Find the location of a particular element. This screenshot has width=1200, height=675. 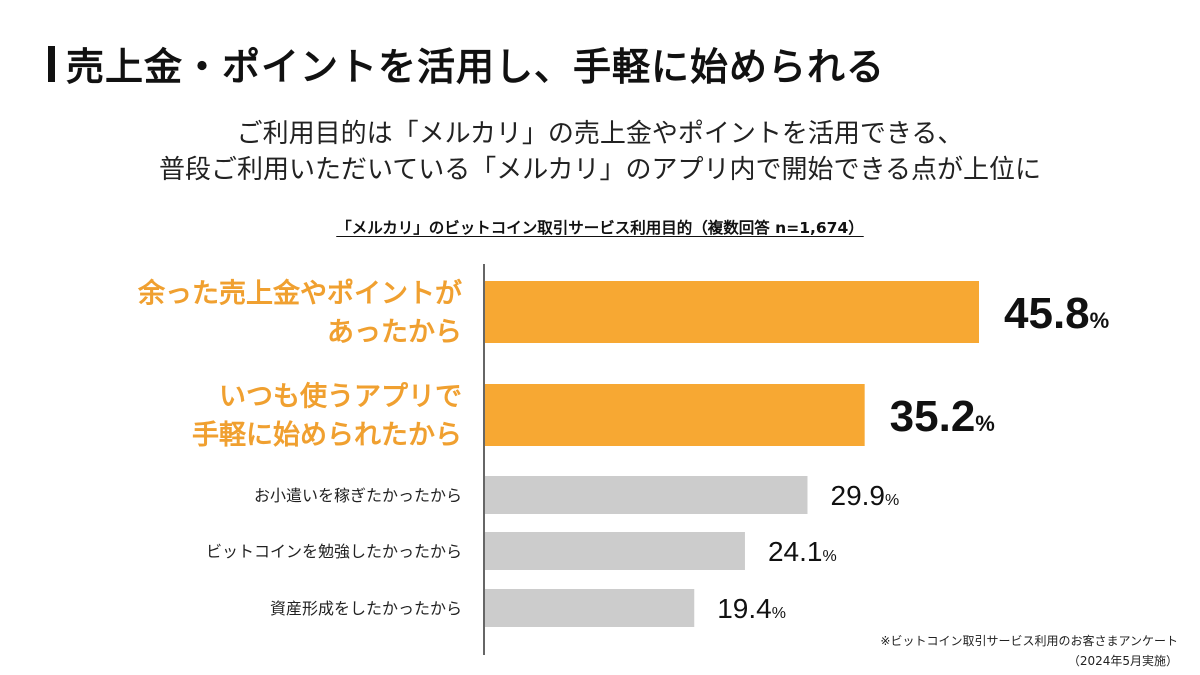

chart-title: 「メルカリ」のビットコイン取引サービス利用目的（複数回答 n=1,674） is located at coordinates (600, 227).